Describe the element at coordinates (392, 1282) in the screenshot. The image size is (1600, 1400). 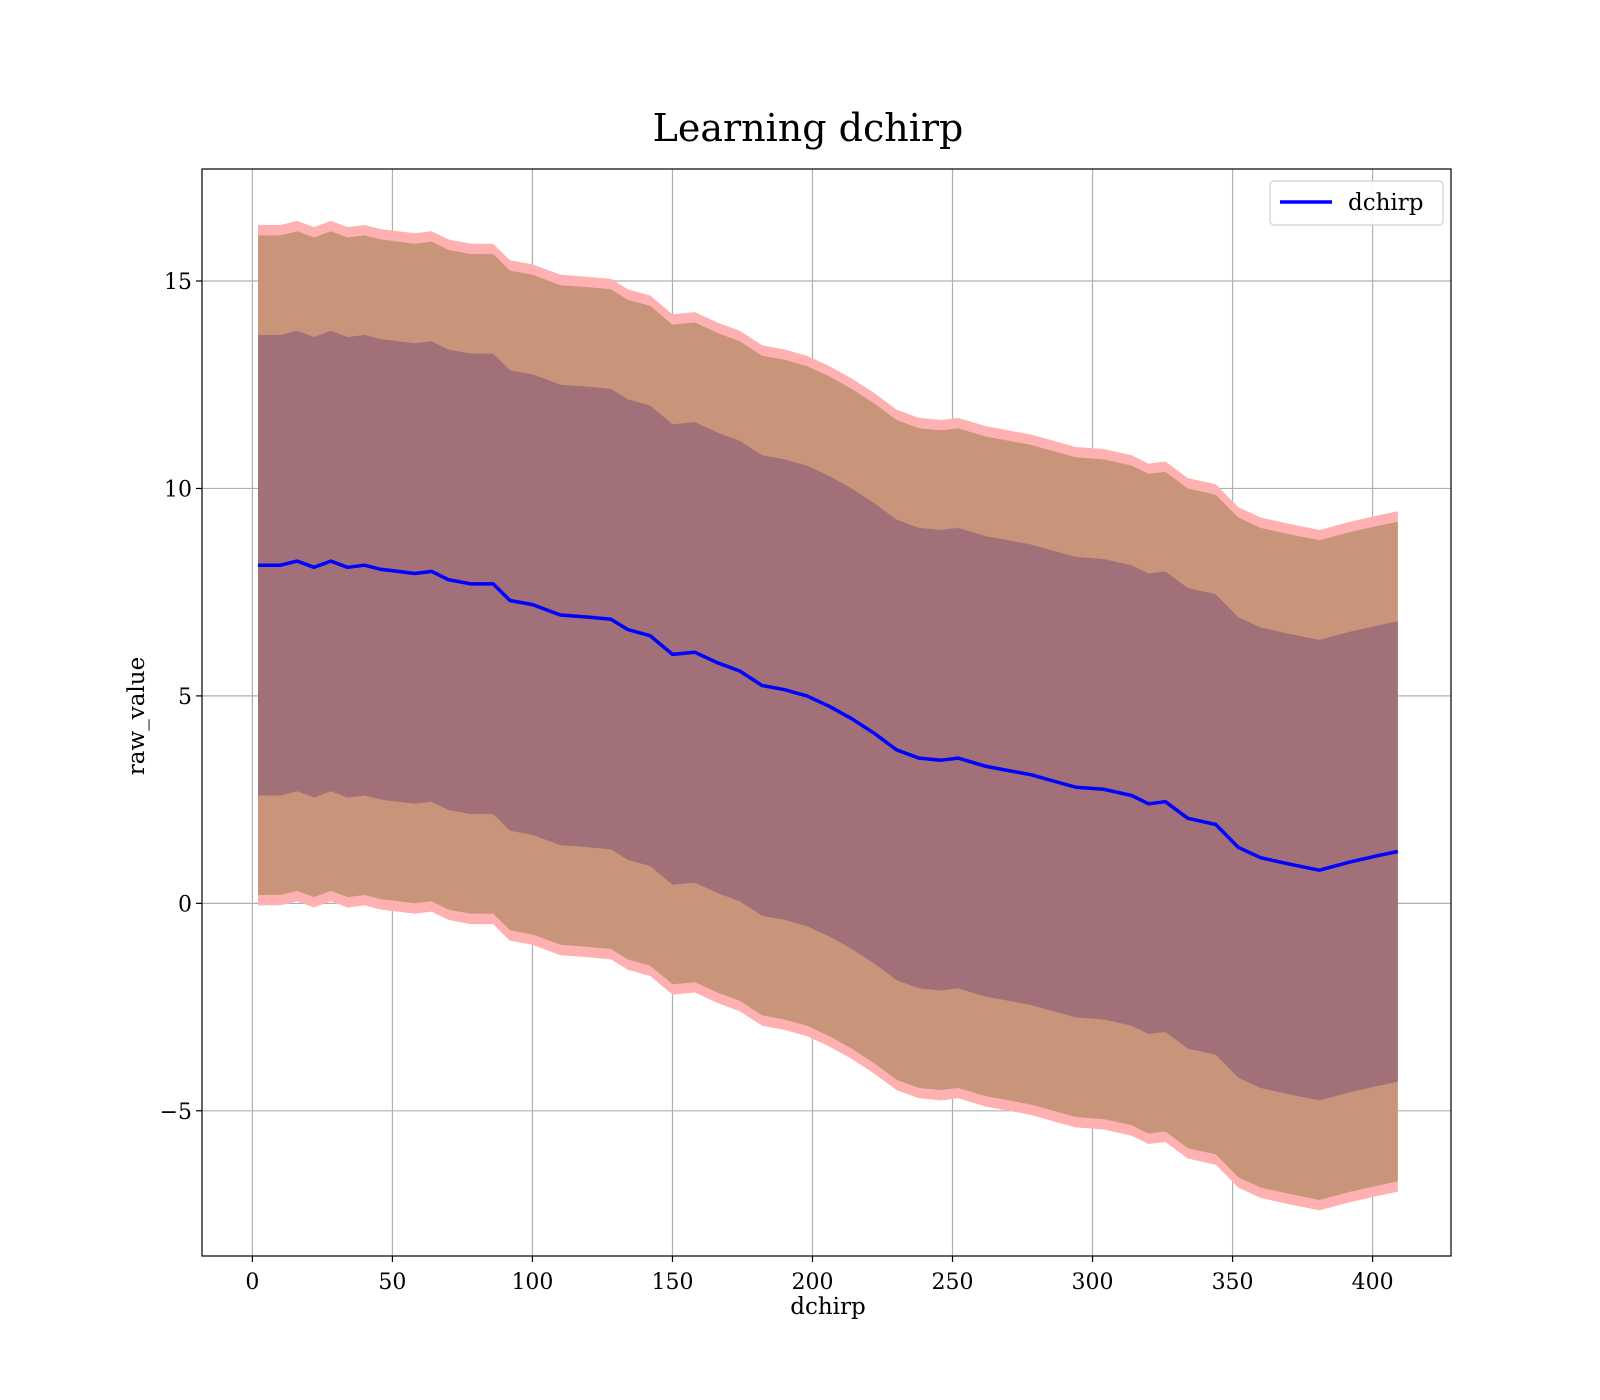
I see `x-tick-label: 50` at that location.